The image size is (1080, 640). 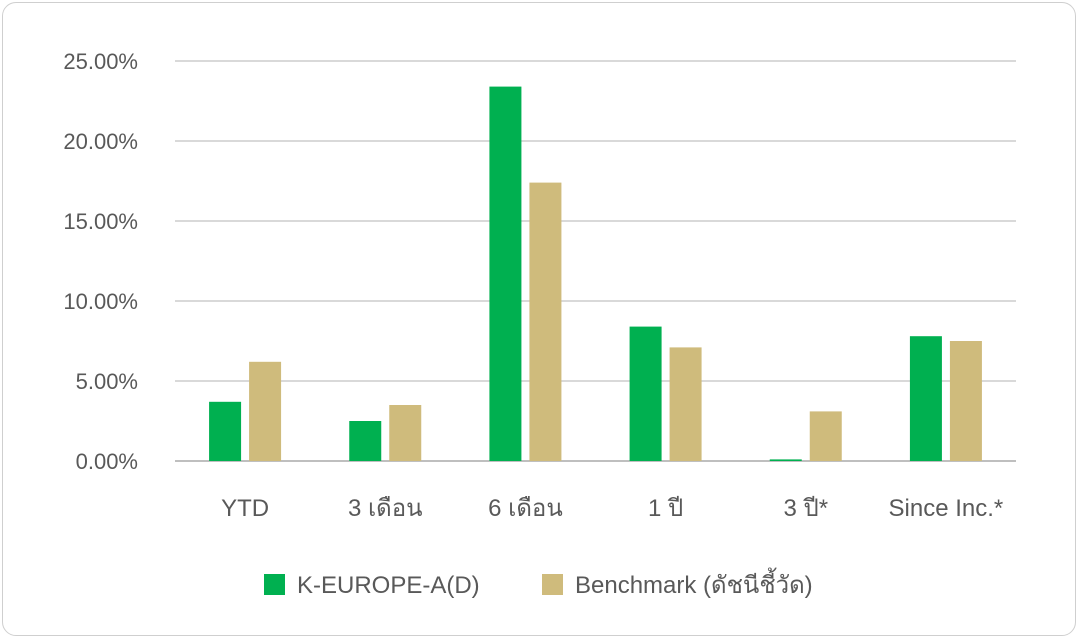 What do you see at coordinates (245, 508) in the screenshot?
I see `x-category-label: YTD` at bounding box center [245, 508].